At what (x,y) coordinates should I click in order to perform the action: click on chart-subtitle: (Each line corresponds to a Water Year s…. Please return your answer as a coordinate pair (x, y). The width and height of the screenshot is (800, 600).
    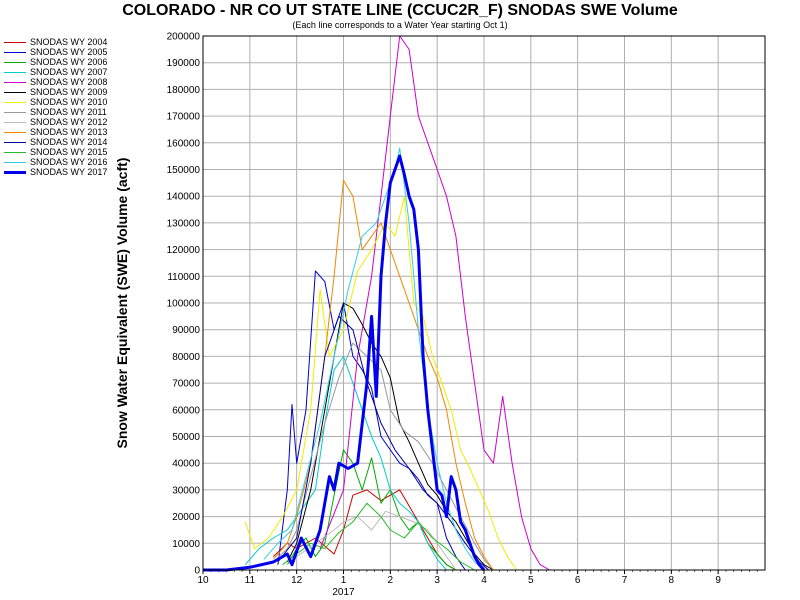
    Looking at the image, I should click on (400, 25).